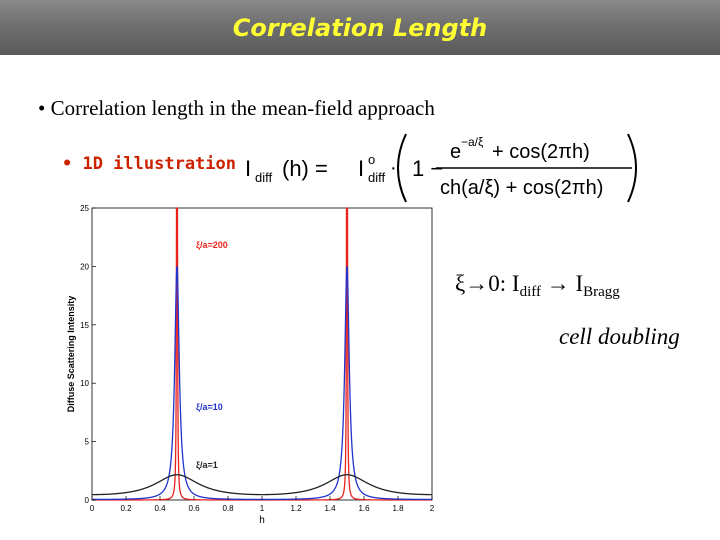 This screenshot has height=540, width=720. What do you see at coordinates (212, 355) in the screenshot?
I see `series-labels: ξ/a=200 ξ/a=10 ξ/a=1` at bounding box center [212, 355].